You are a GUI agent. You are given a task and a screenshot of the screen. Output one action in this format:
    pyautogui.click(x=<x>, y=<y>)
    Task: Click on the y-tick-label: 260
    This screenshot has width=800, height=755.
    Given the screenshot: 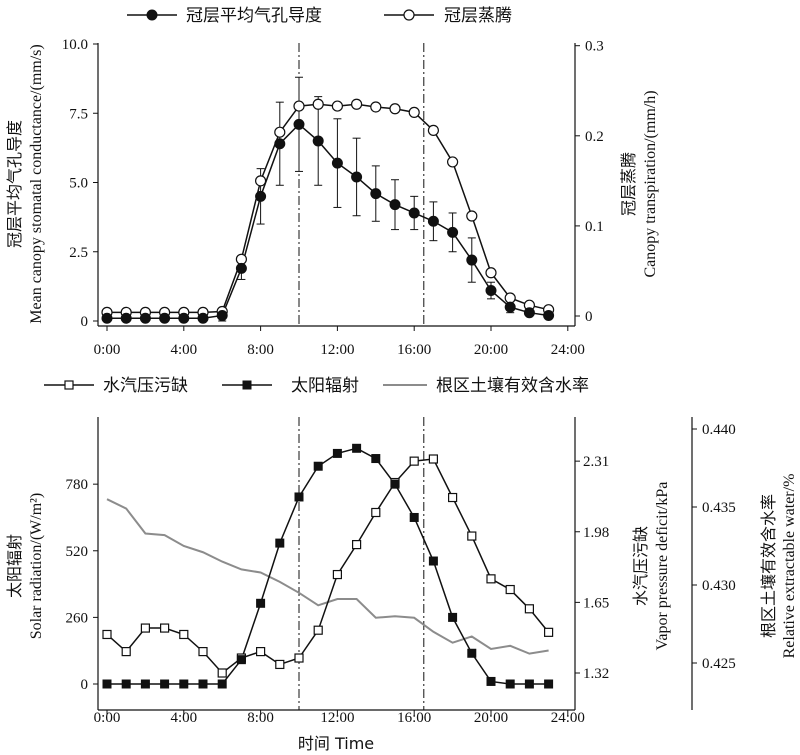 What is the action you would take?
    pyautogui.click(x=77, y=618)
    